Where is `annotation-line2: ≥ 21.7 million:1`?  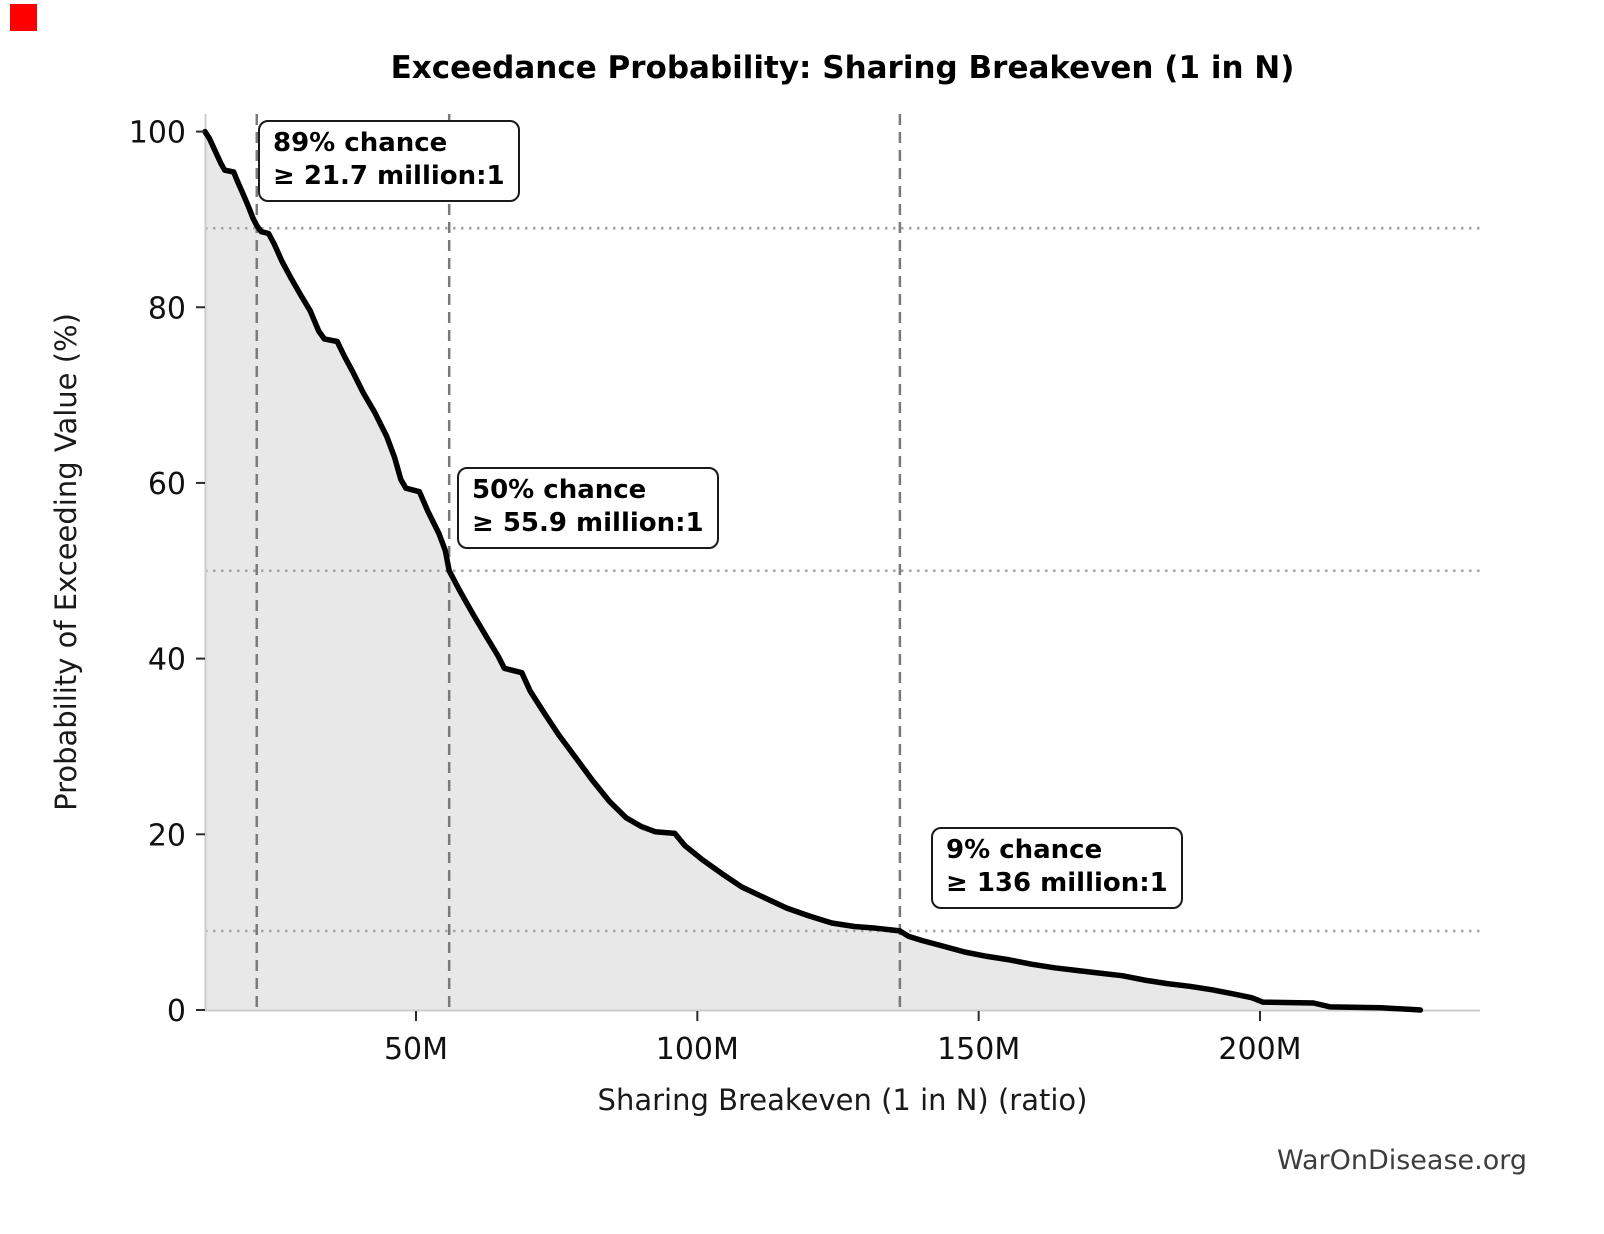 annotation-line2: ≥ 21.7 million:1 is located at coordinates (389, 176).